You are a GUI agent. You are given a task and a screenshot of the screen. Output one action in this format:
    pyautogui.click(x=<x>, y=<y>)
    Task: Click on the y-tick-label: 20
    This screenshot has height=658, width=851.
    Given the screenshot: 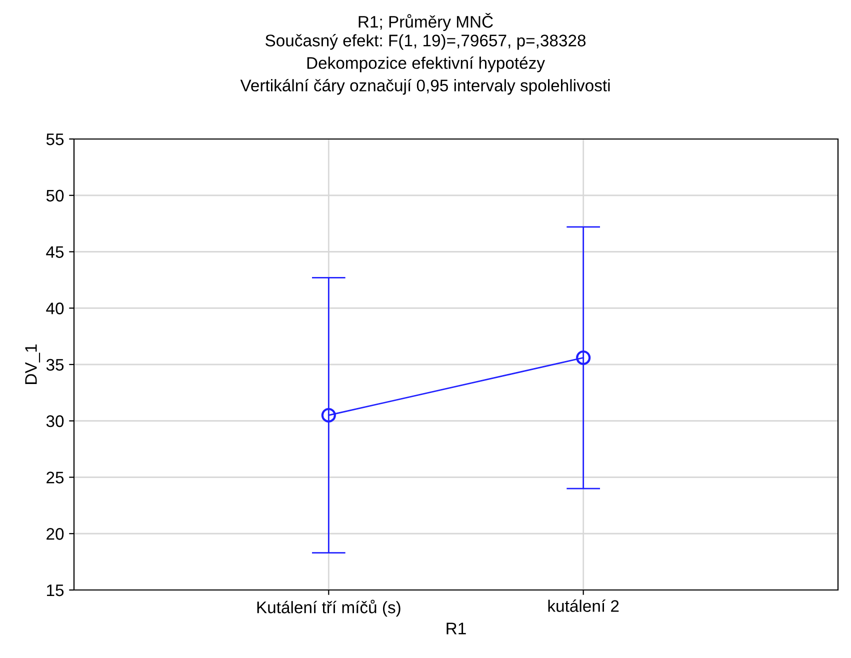 What is the action you would take?
    pyautogui.click(x=55, y=534)
    